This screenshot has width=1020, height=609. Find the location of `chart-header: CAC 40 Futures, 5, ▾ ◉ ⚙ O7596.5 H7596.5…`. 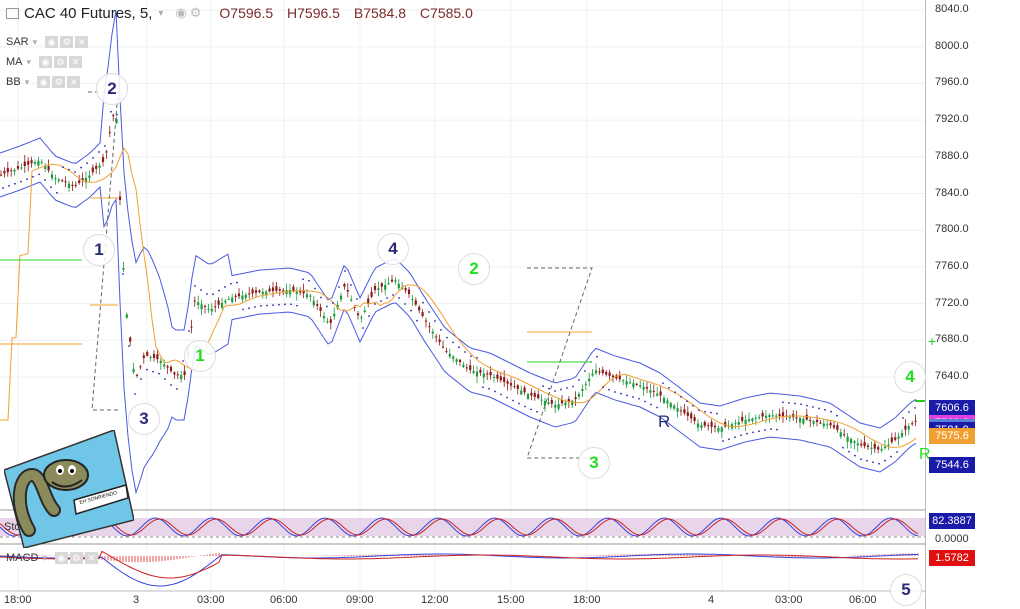

chart-header: CAC 40 Futures, 5, ▾ ◉ ⚙ O7596.5 H7596.5… is located at coordinates (241, 13).